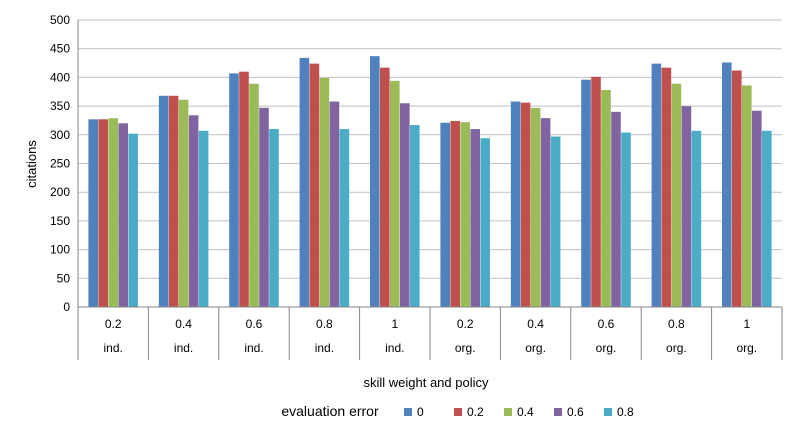  What do you see at coordinates (31, 164) in the screenshot?
I see `y-axis-title: citations` at bounding box center [31, 164].